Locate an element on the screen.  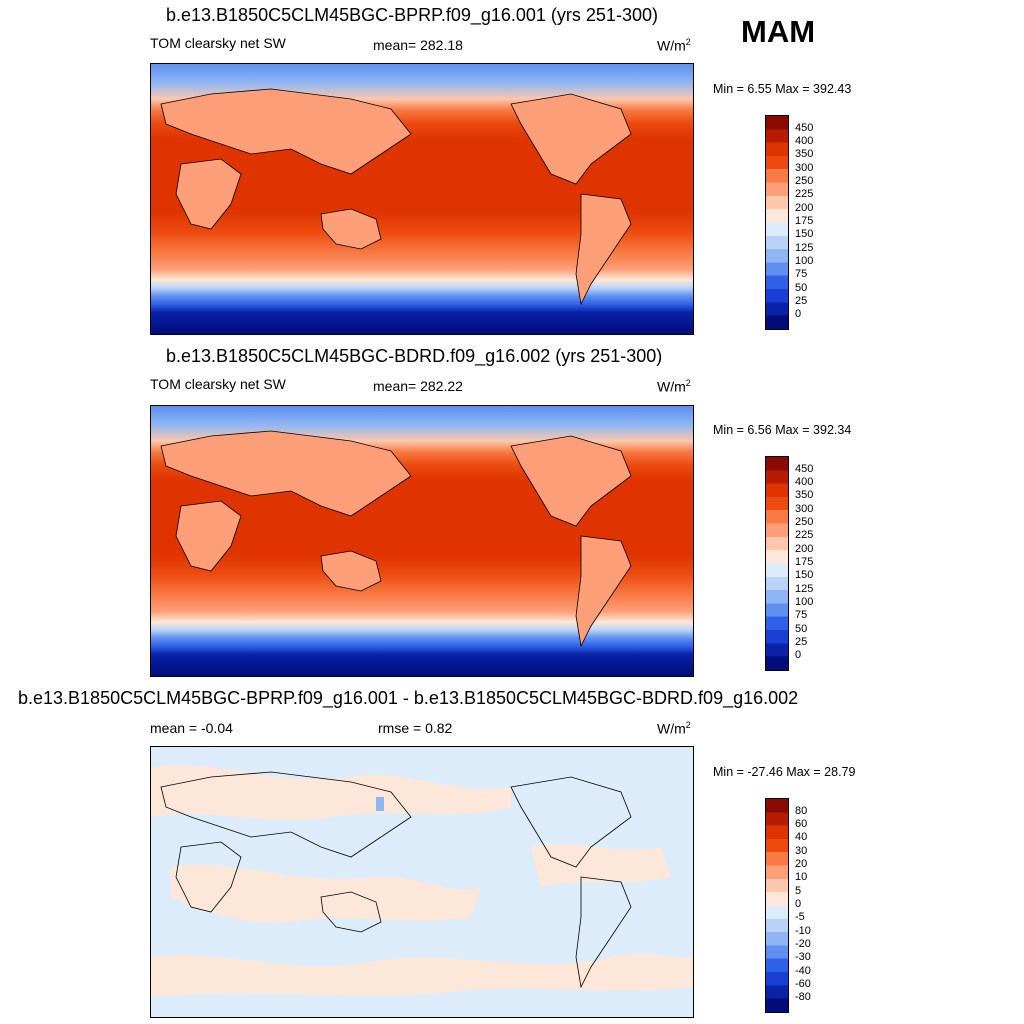
panel-2-colorbar-tick: 25 is located at coordinates (801, 641).